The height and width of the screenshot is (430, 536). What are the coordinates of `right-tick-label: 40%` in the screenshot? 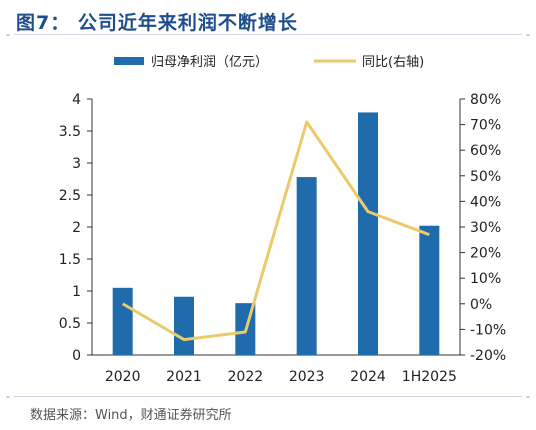 It's located at (485, 202).